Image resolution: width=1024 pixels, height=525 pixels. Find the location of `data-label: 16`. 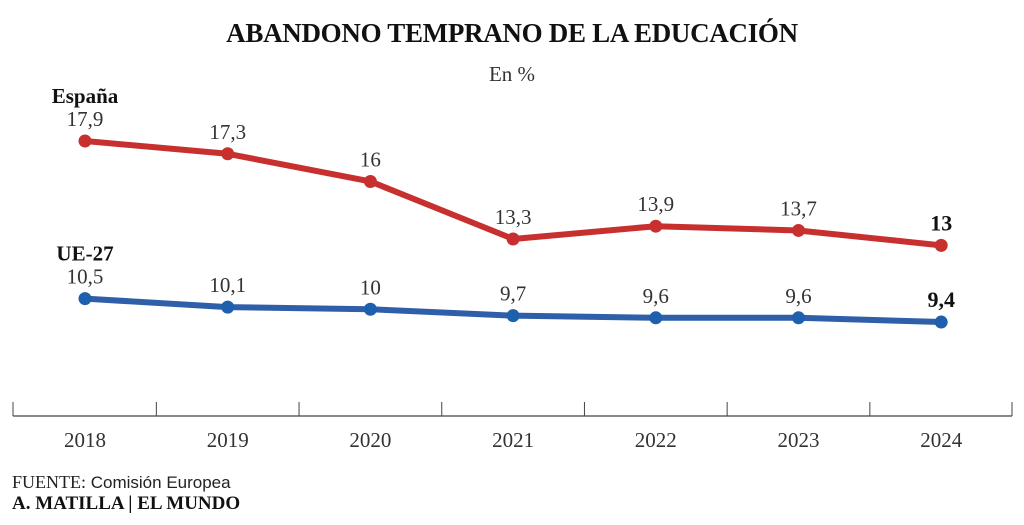

data-label: 16 is located at coordinates (370, 159).